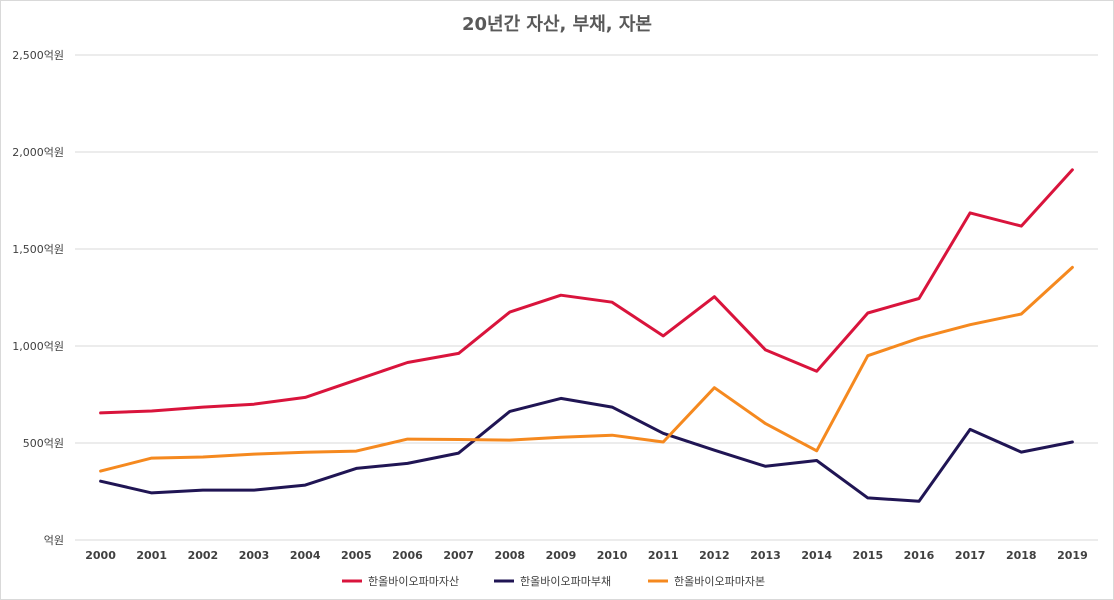  Describe the element at coordinates (151, 555) in the screenshot. I see `x-tick-label: 2001` at that location.